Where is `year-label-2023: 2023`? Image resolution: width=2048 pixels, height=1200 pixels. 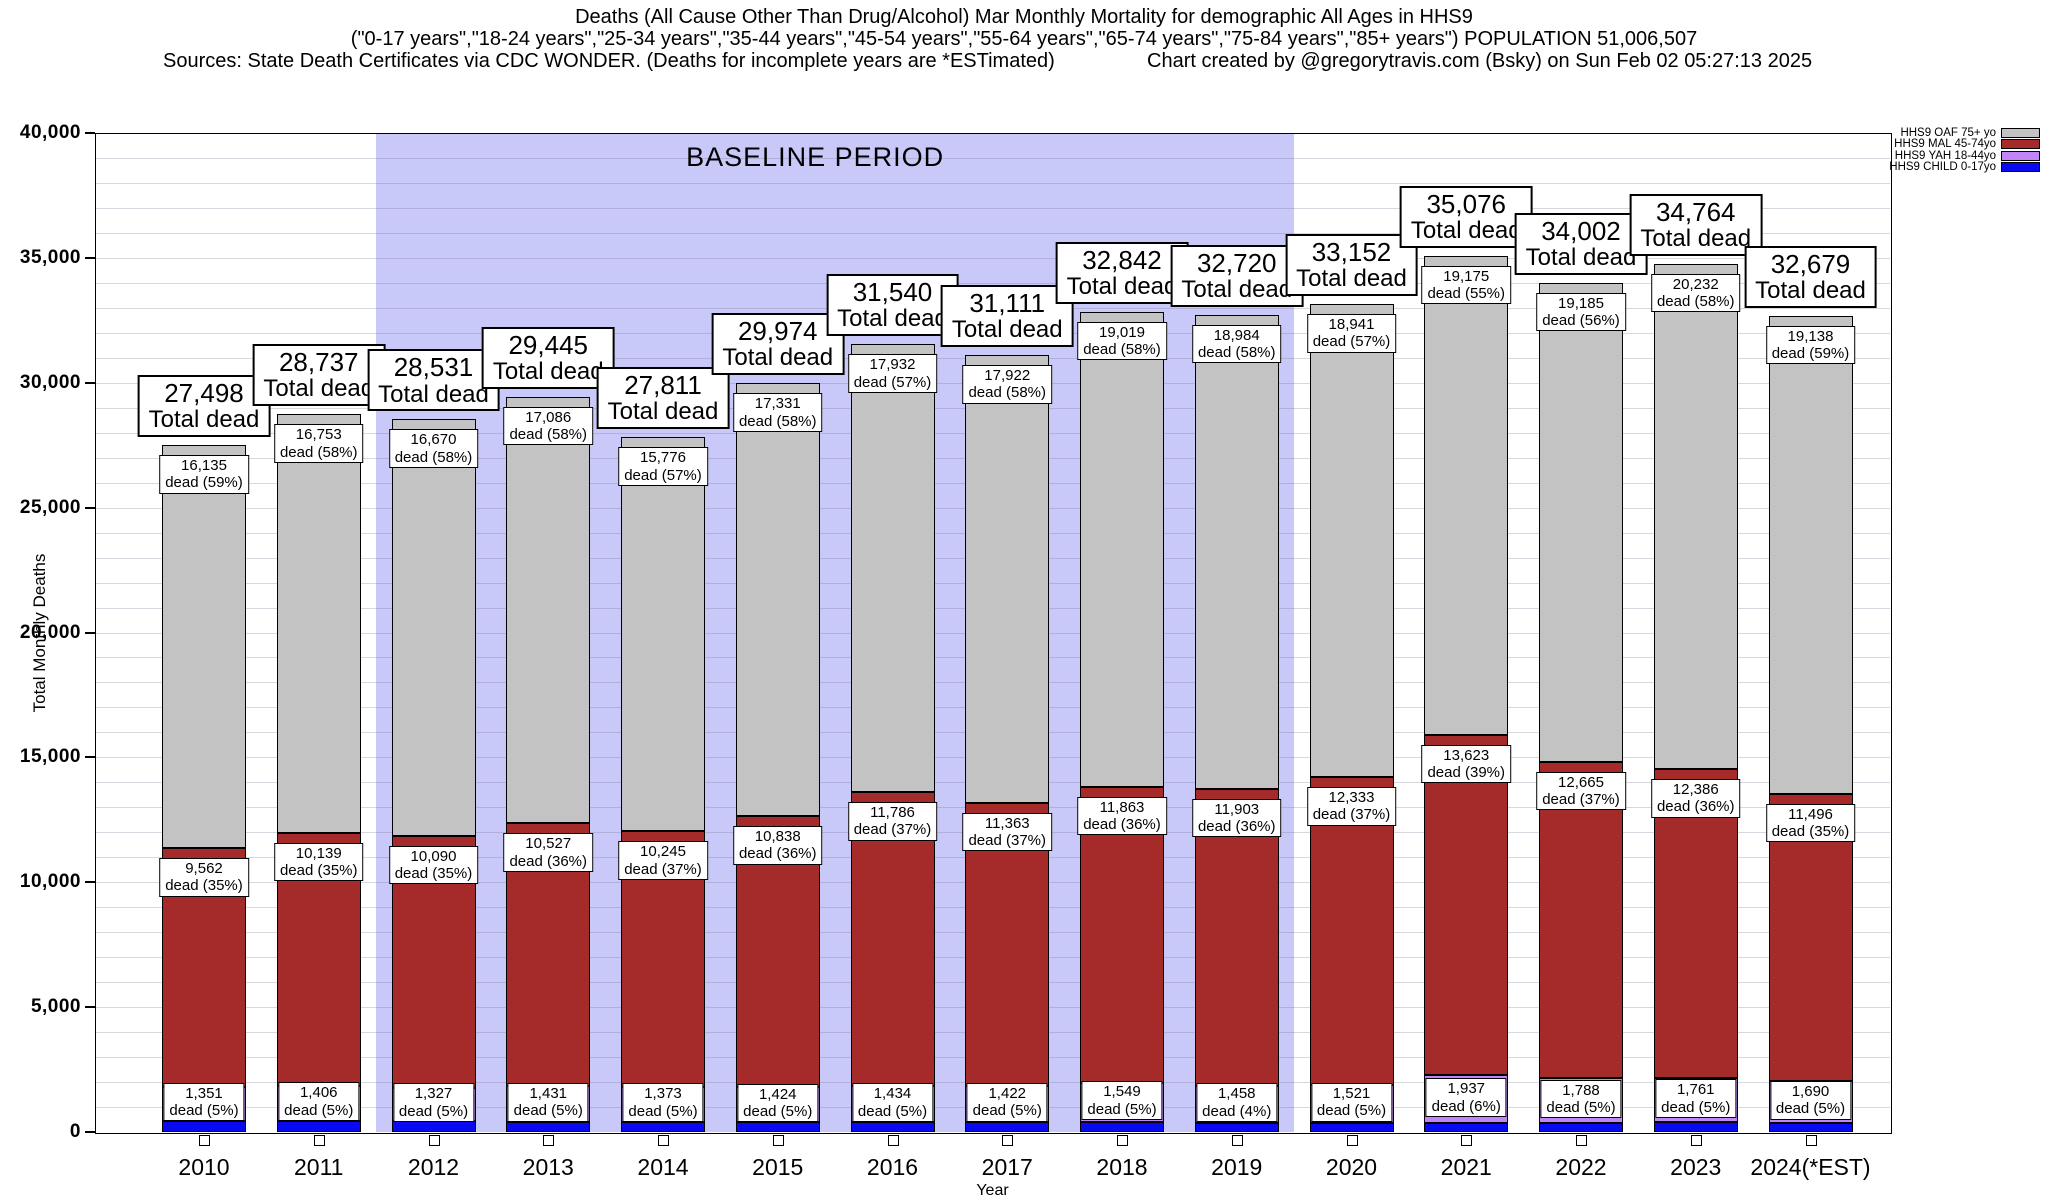 year-label-2023: 2023 is located at coordinates (1696, 1167).